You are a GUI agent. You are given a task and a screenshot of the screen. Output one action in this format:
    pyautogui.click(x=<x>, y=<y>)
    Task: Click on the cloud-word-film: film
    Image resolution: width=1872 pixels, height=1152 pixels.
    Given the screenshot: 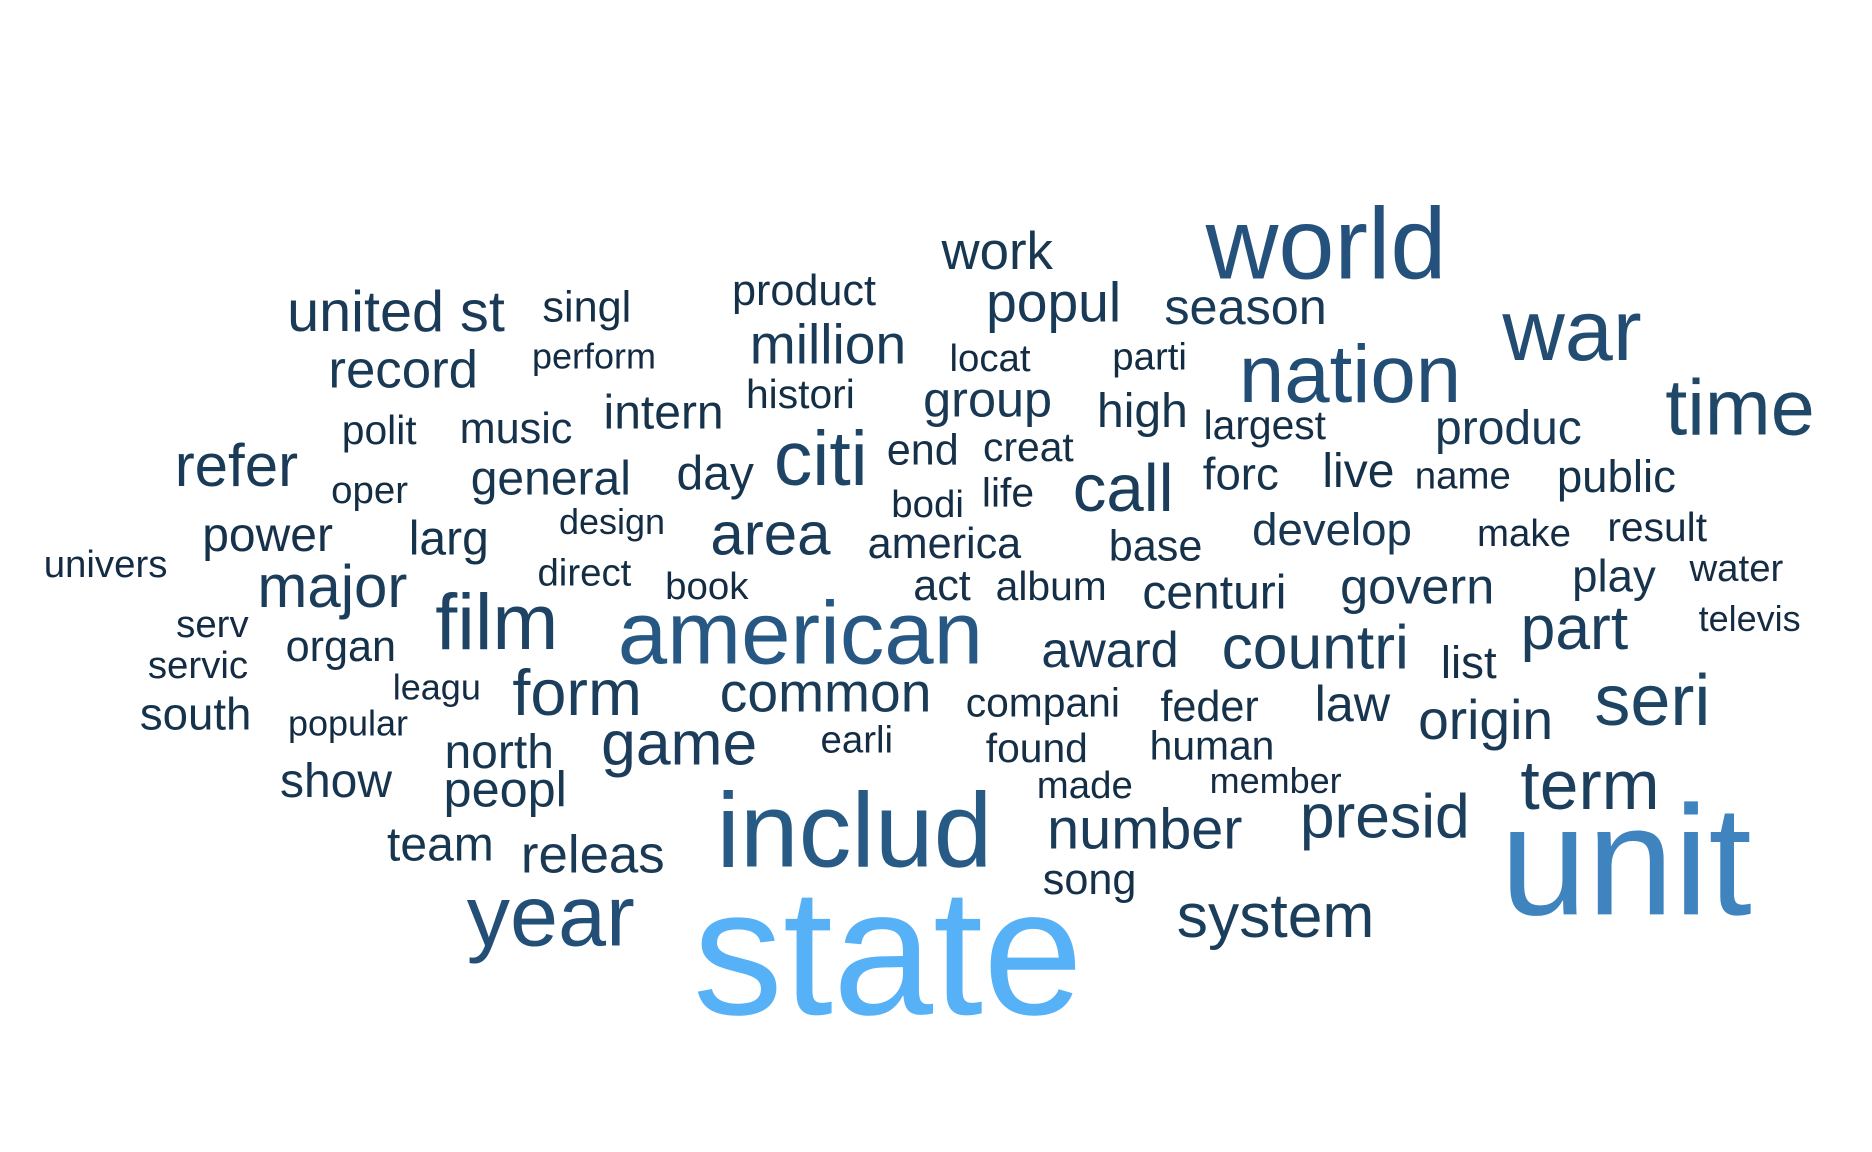 What is the action you would take?
    pyautogui.click(x=496, y=621)
    